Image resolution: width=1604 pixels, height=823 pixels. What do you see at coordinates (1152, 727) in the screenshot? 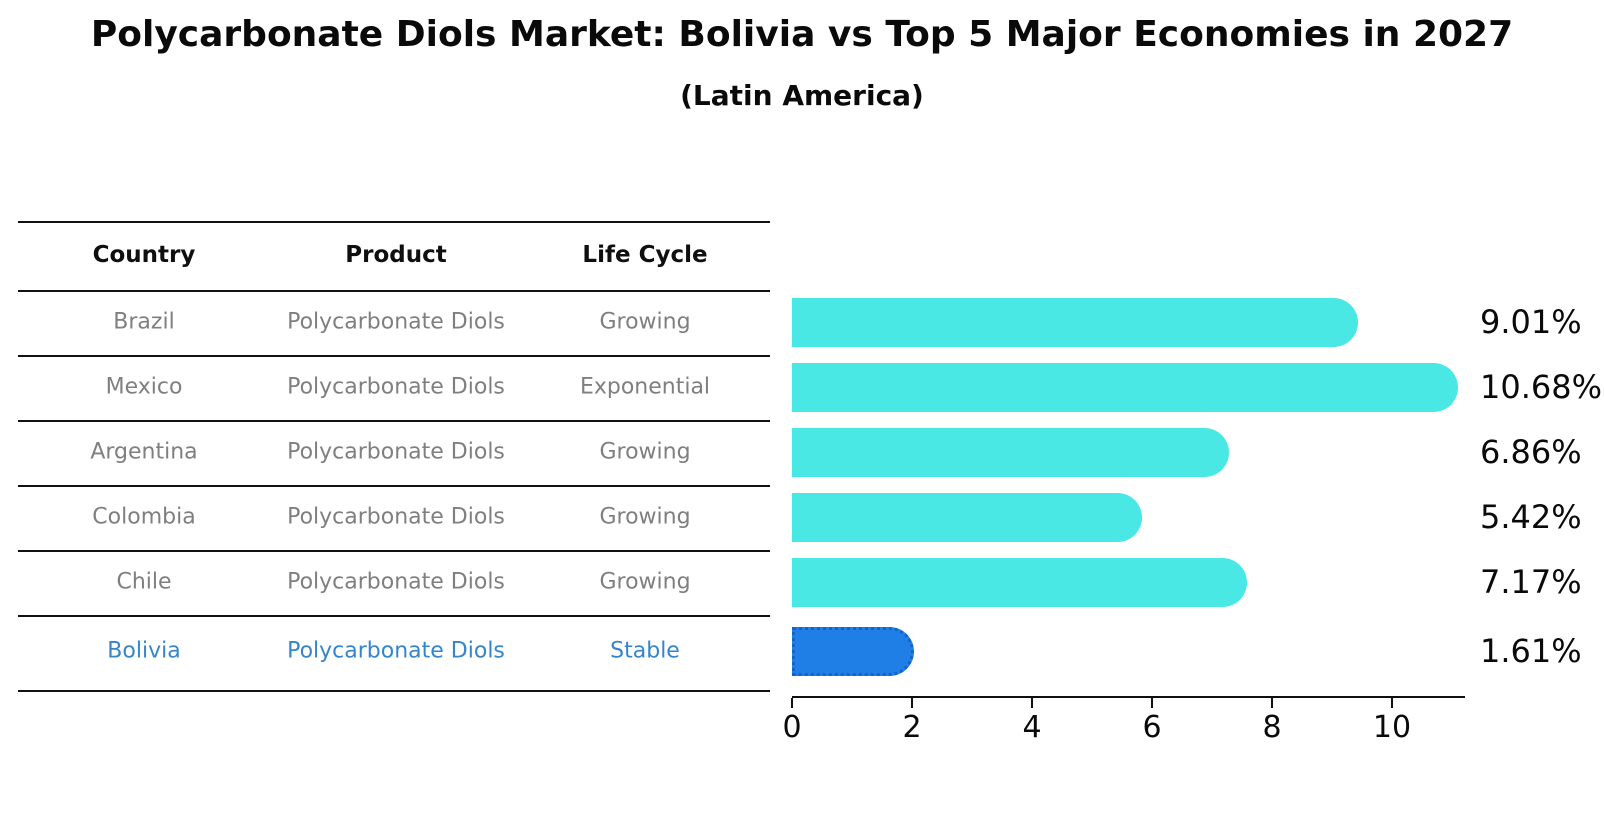
I see `x-axis-tick-label: 6` at bounding box center [1152, 727].